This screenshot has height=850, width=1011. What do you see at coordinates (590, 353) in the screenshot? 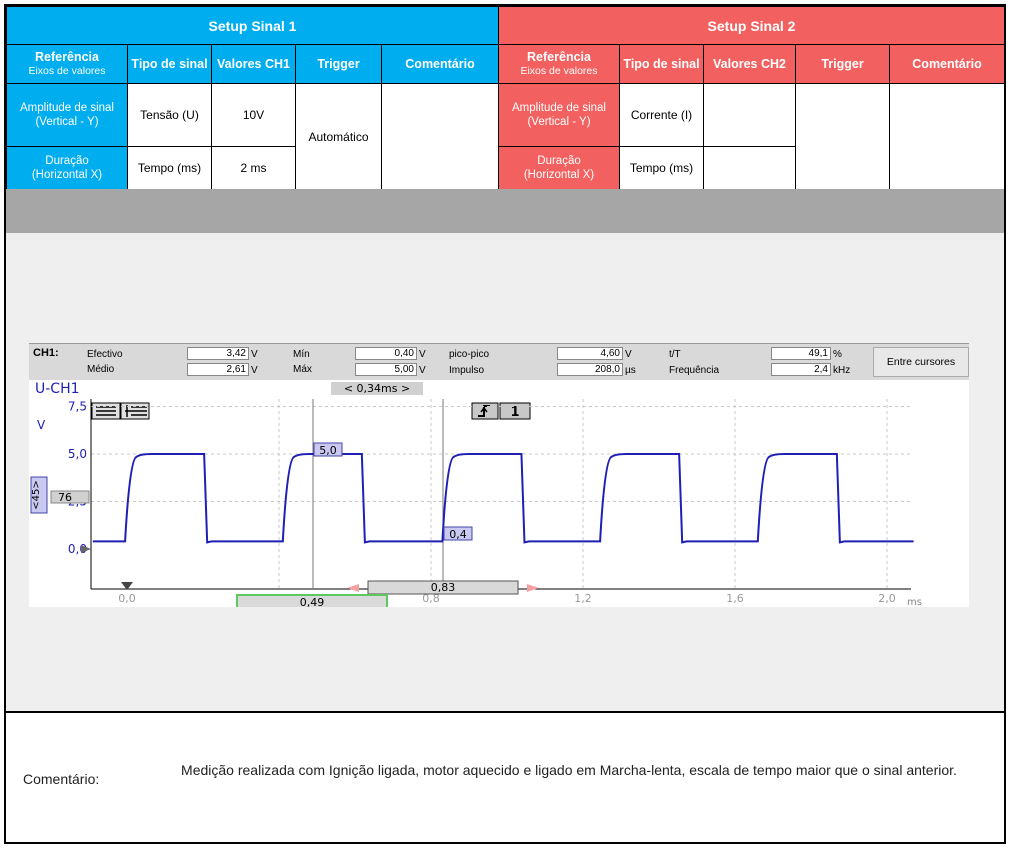
I see `picopico-value: 4,60` at bounding box center [590, 353].